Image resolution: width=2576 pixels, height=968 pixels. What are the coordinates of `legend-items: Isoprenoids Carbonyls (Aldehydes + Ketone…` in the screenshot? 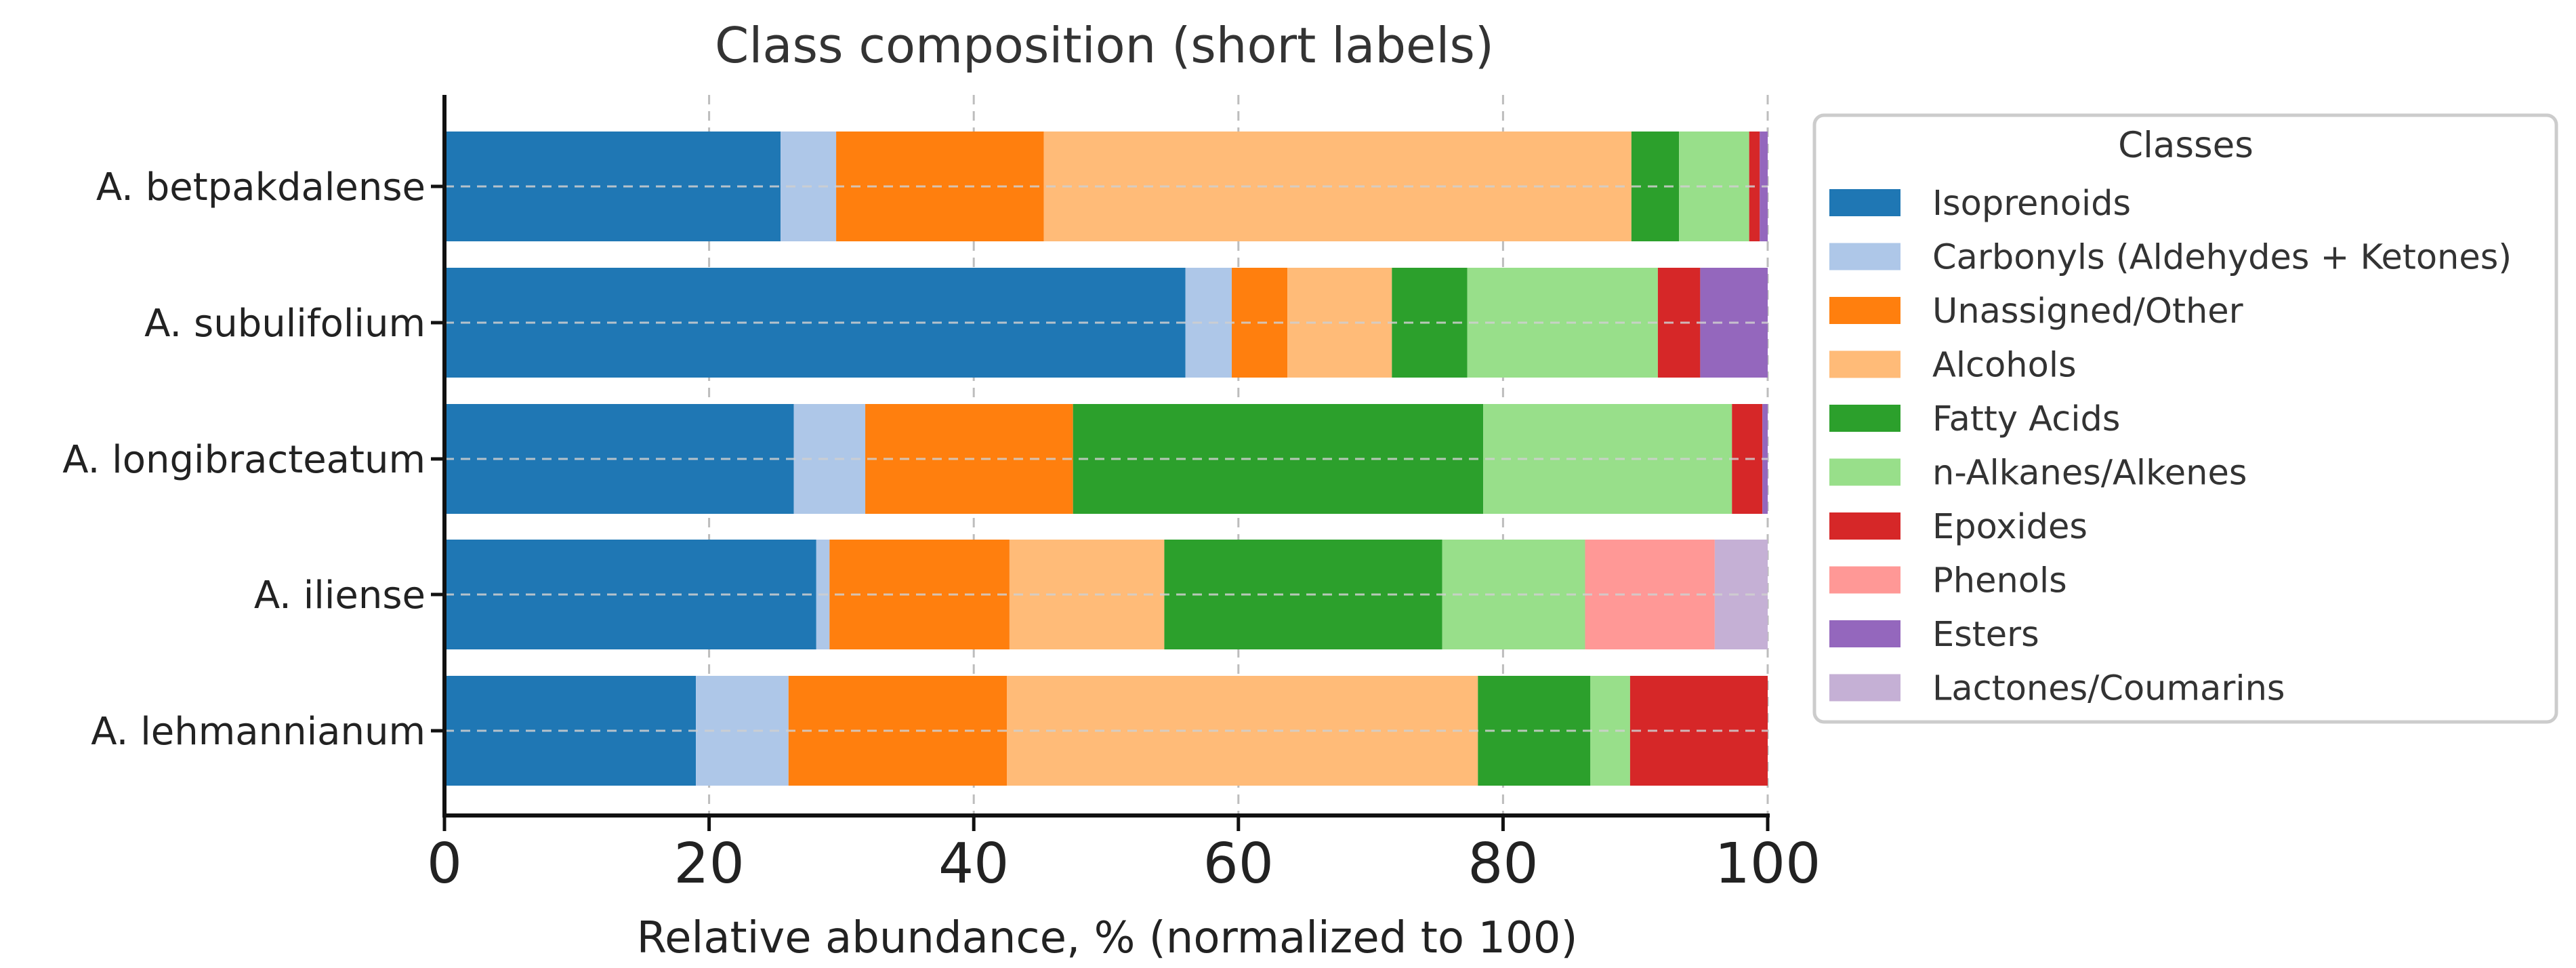 It's located at (2170, 447).